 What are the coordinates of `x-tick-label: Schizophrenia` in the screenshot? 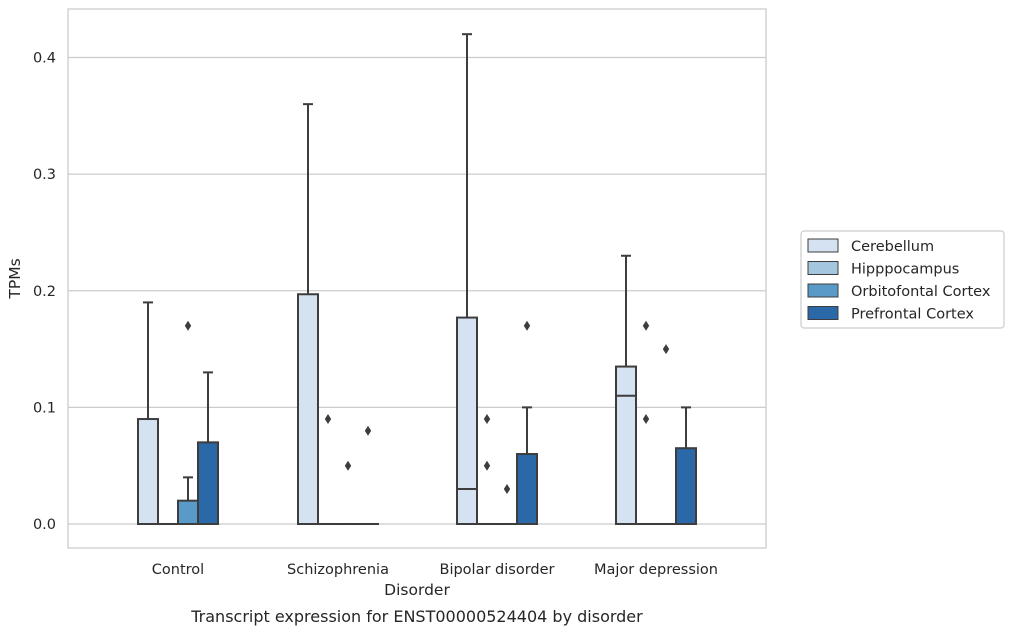 It's located at (338, 570).